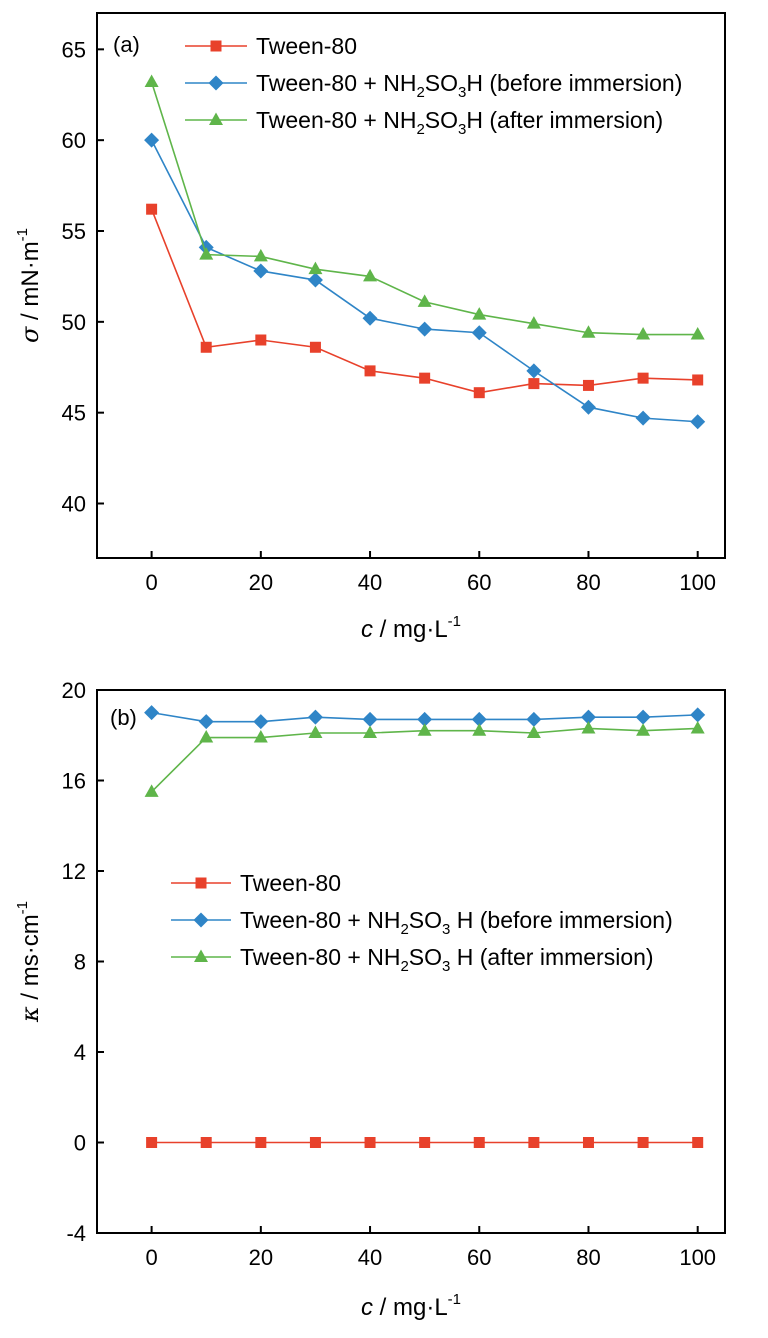 The height and width of the screenshot is (1338, 768). Describe the element at coordinates (74, 871) in the screenshot. I see `y-tick-label: 12` at that location.